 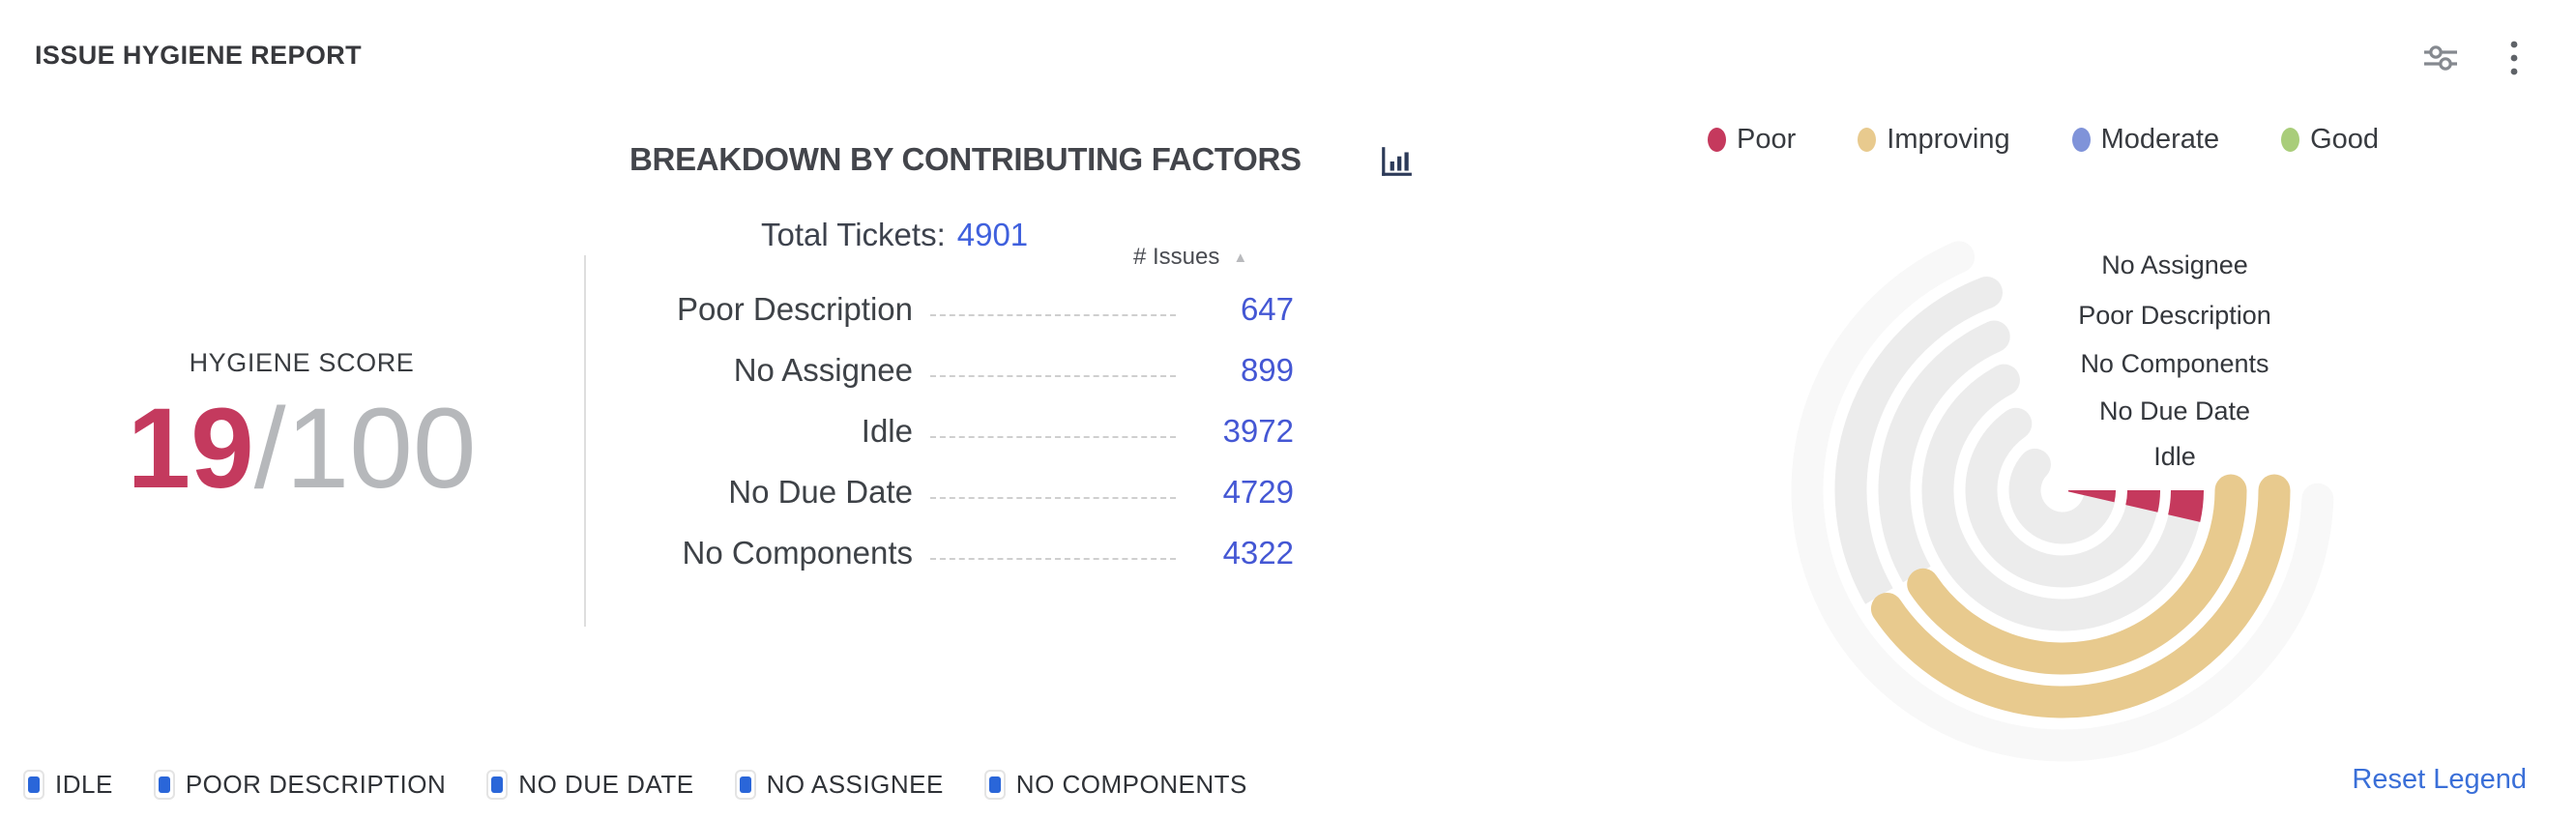 I want to click on ring-fill-no-assignee, so click(x=2080, y=596).